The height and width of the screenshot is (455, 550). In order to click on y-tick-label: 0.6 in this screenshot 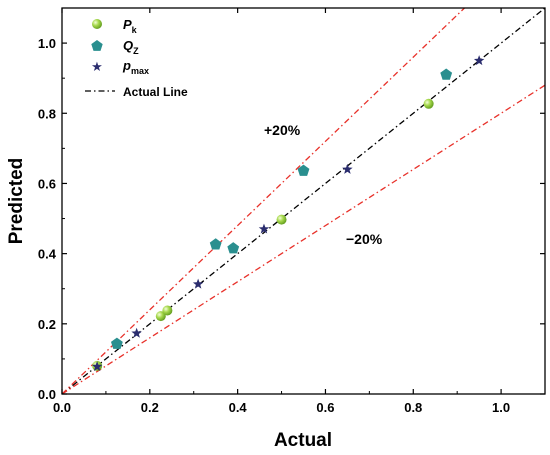, I will do `click(47, 183)`.